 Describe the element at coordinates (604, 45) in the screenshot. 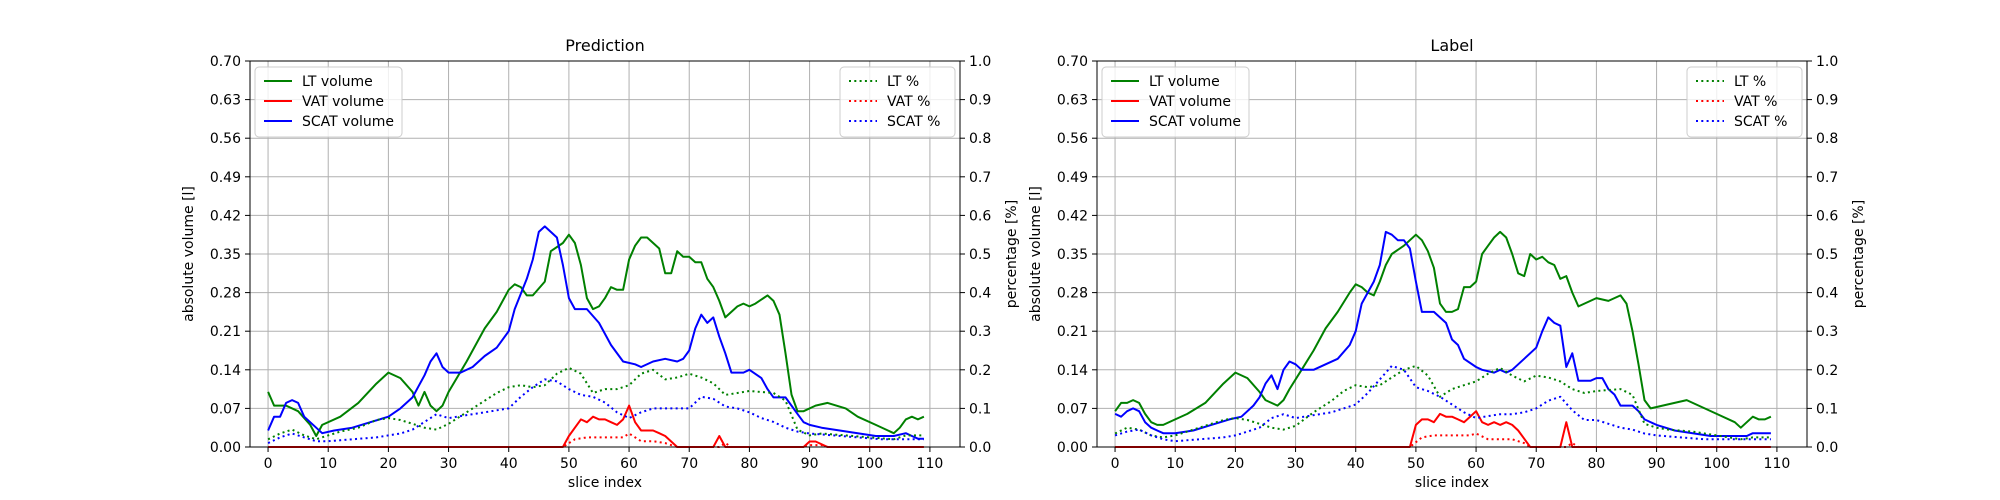

I see `chart-title: Prediction` at that location.